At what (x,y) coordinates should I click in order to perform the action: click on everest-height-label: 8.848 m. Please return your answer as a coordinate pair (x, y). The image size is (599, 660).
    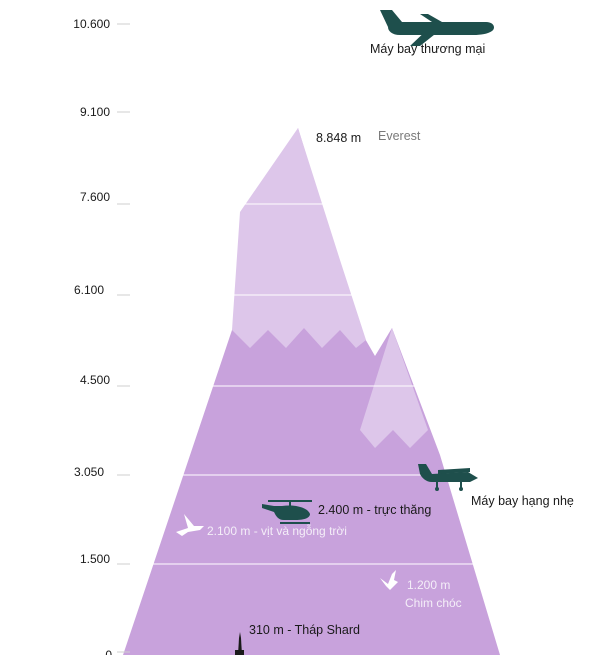
    Looking at the image, I should click on (338, 138).